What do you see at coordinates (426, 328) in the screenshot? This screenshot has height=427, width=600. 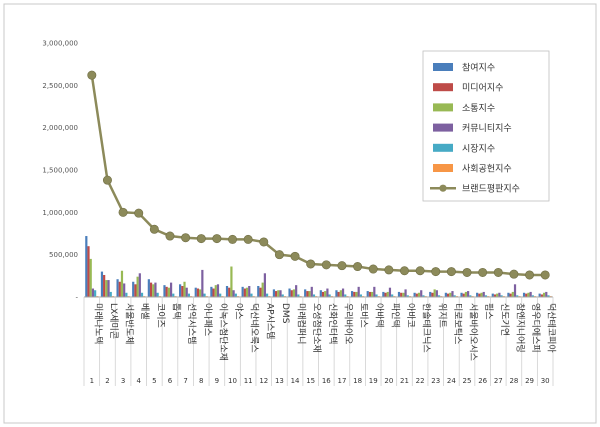 I see `x-tick-label: 한솔테크닉스` at bounding box center [426, 328].